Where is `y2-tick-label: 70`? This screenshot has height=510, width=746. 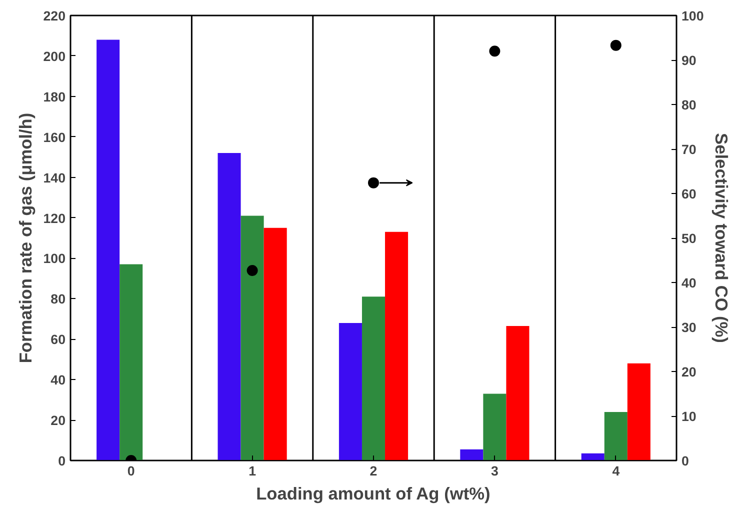 y2-tick-label: 70 is located at coordinates (689, 149).